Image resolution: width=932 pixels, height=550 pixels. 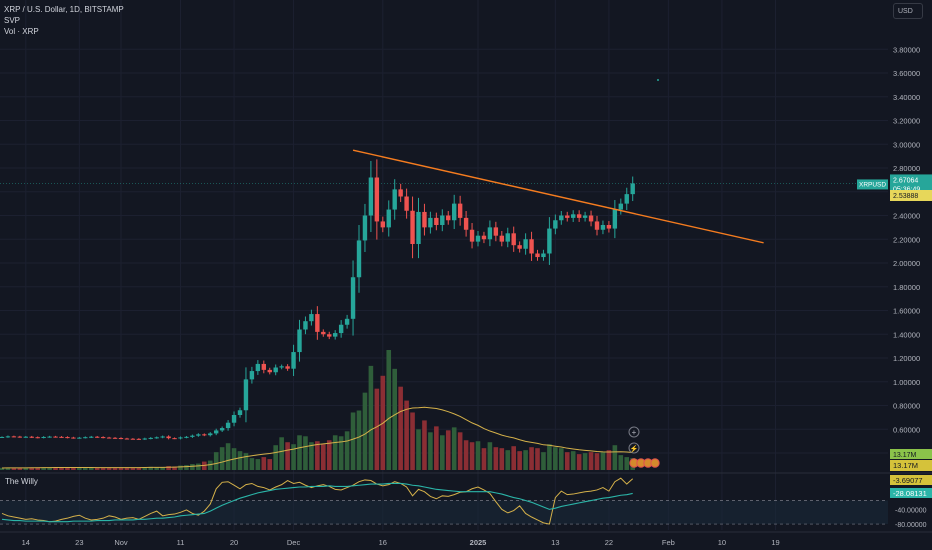 I want to click on price-tick-label: 3.20000, so click(x=906, y=121).